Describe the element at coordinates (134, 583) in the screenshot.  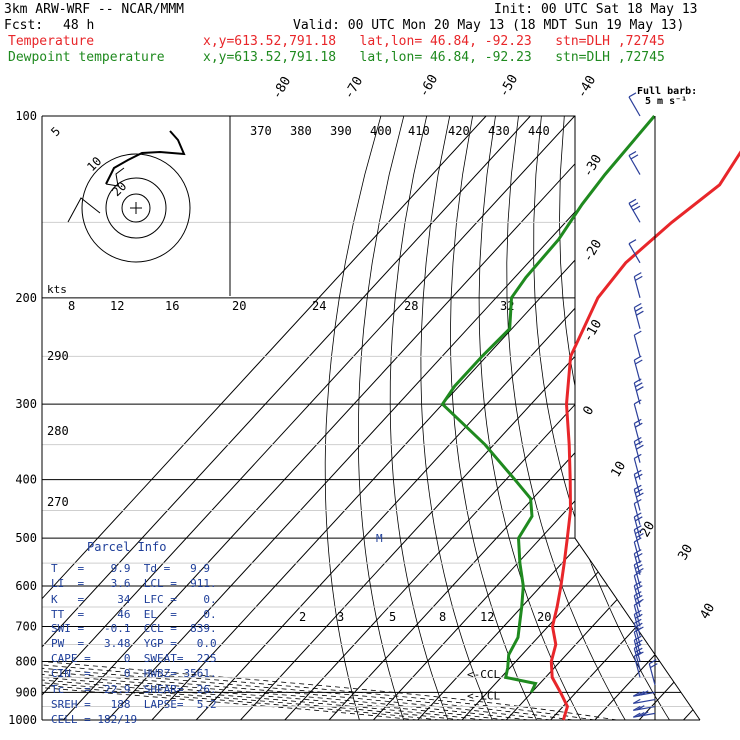
I see `parcel-row: LI = 3.6 LCL = 911.` at that location.